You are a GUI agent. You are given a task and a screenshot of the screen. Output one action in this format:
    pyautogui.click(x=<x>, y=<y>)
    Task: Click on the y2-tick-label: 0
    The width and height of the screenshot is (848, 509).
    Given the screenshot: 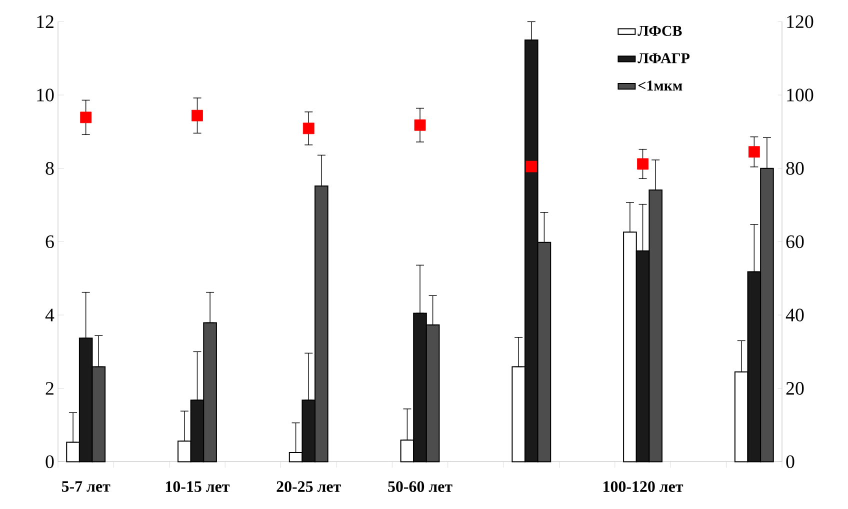 What is the action you would take?
    pyautogui.click(x=790, y=461)
    